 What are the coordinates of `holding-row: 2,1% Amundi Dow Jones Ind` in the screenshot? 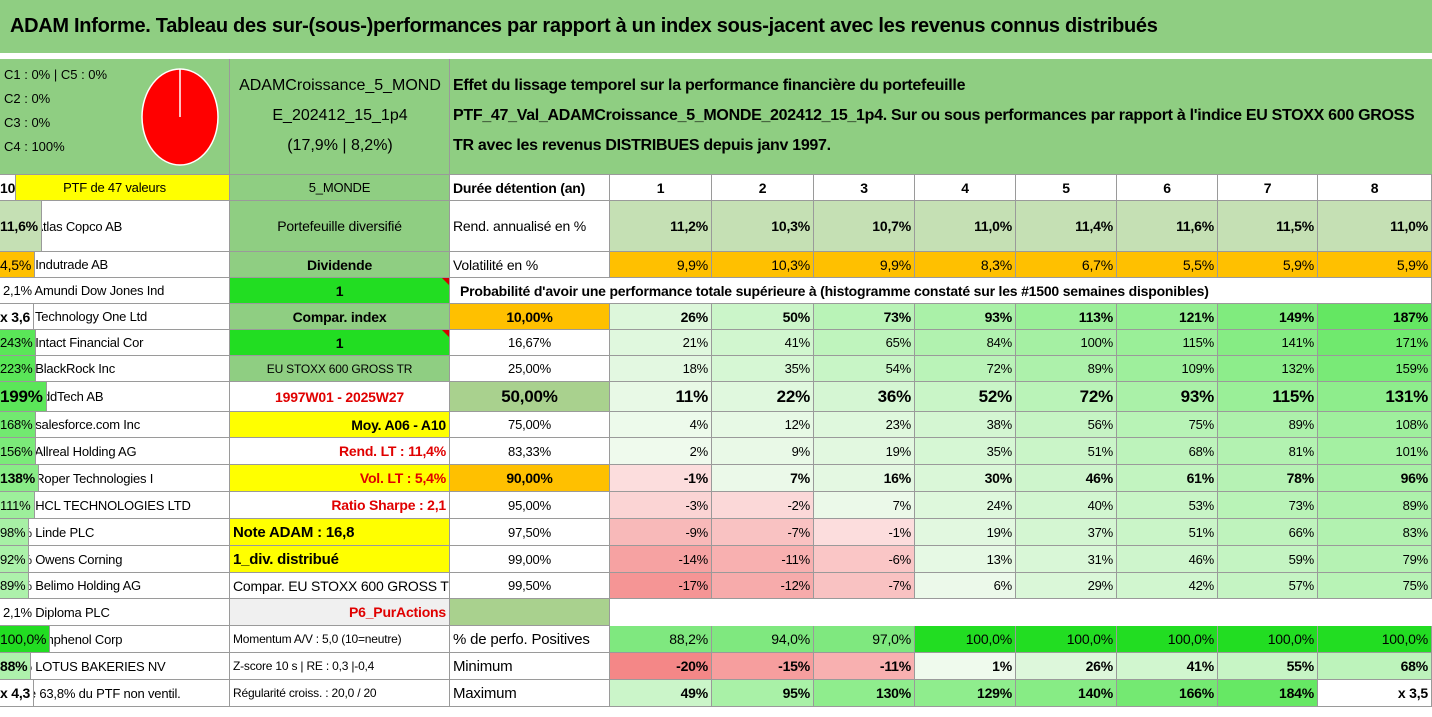 It's located at (115, 291).